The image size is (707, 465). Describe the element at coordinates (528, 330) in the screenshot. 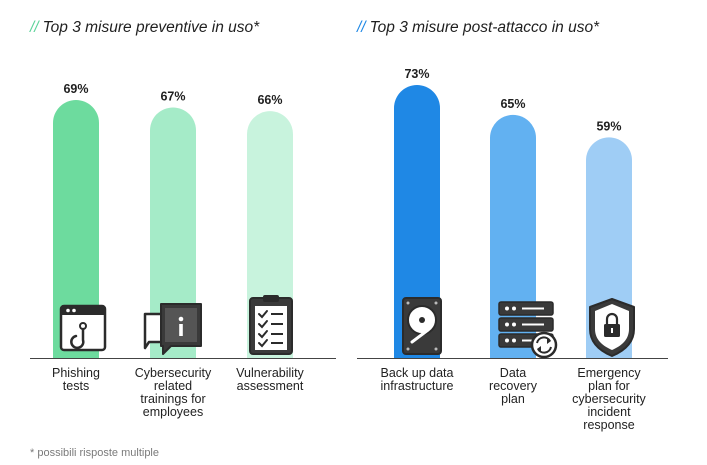

I see `server-recovery-icon` at that location.